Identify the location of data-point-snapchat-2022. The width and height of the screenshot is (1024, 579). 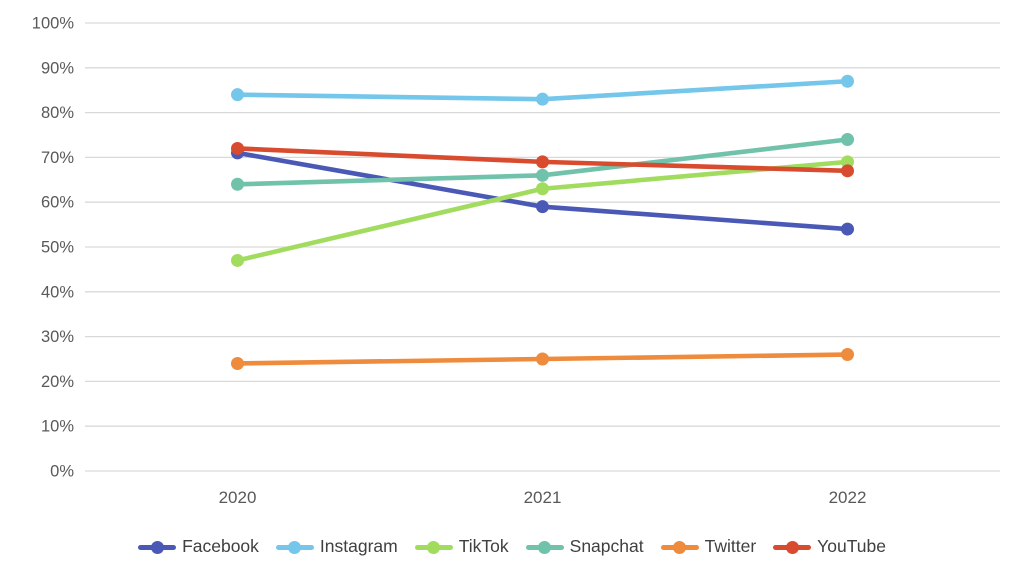
(847, 139).